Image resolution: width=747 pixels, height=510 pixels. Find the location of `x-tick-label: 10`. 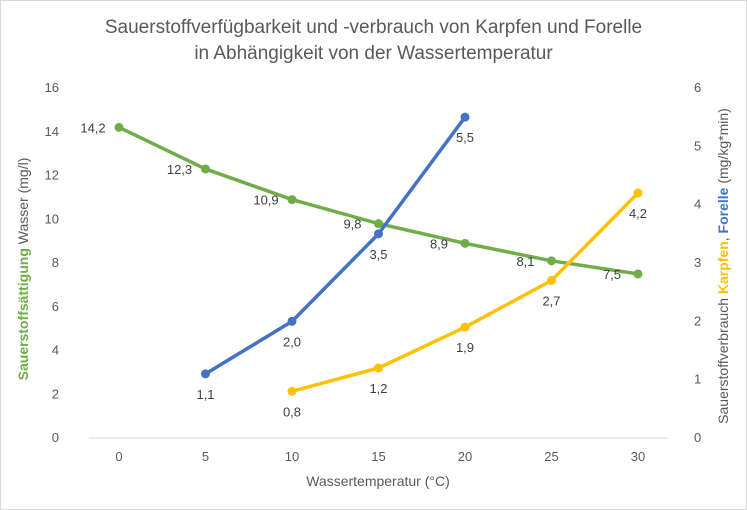

x-tick-label: 10 is located at coordinates (292, 456).